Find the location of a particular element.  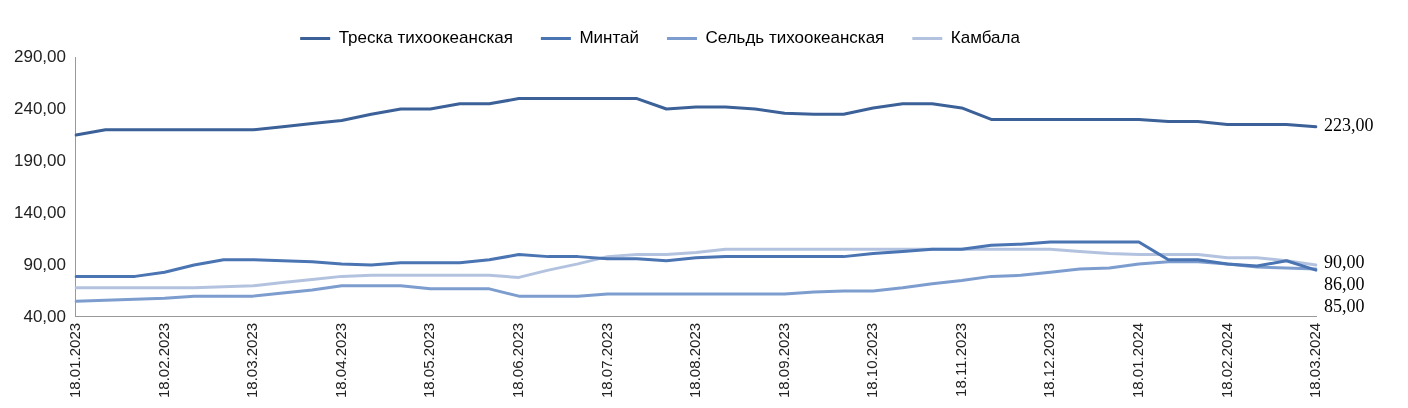

data-label: 90,00 is located at coordinates (1344, 261).